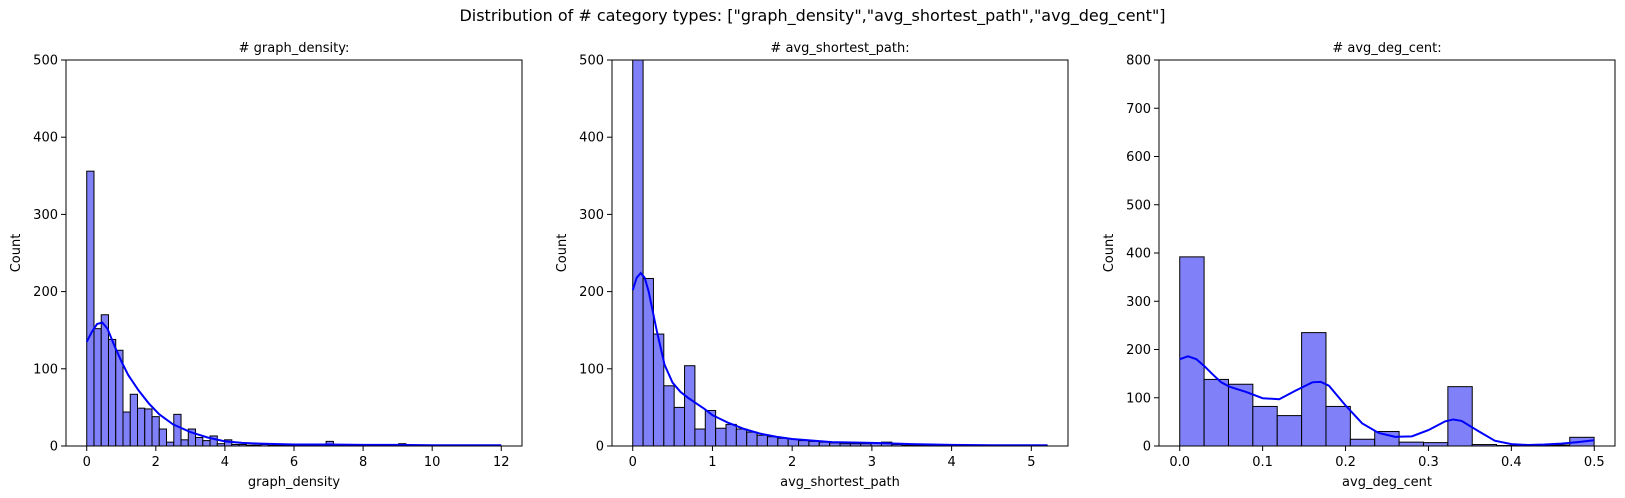  What do you see at coordinates (872, 462) in the screenshot?
I see `x-tick-label: 3` at bounding box center [872, 462].